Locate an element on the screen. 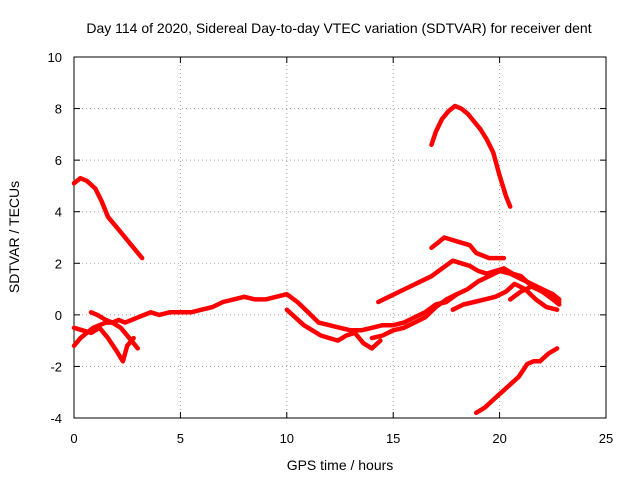 This screenshot has height=480, width=640. series-line-s4 is located at coordinates (316, 308).